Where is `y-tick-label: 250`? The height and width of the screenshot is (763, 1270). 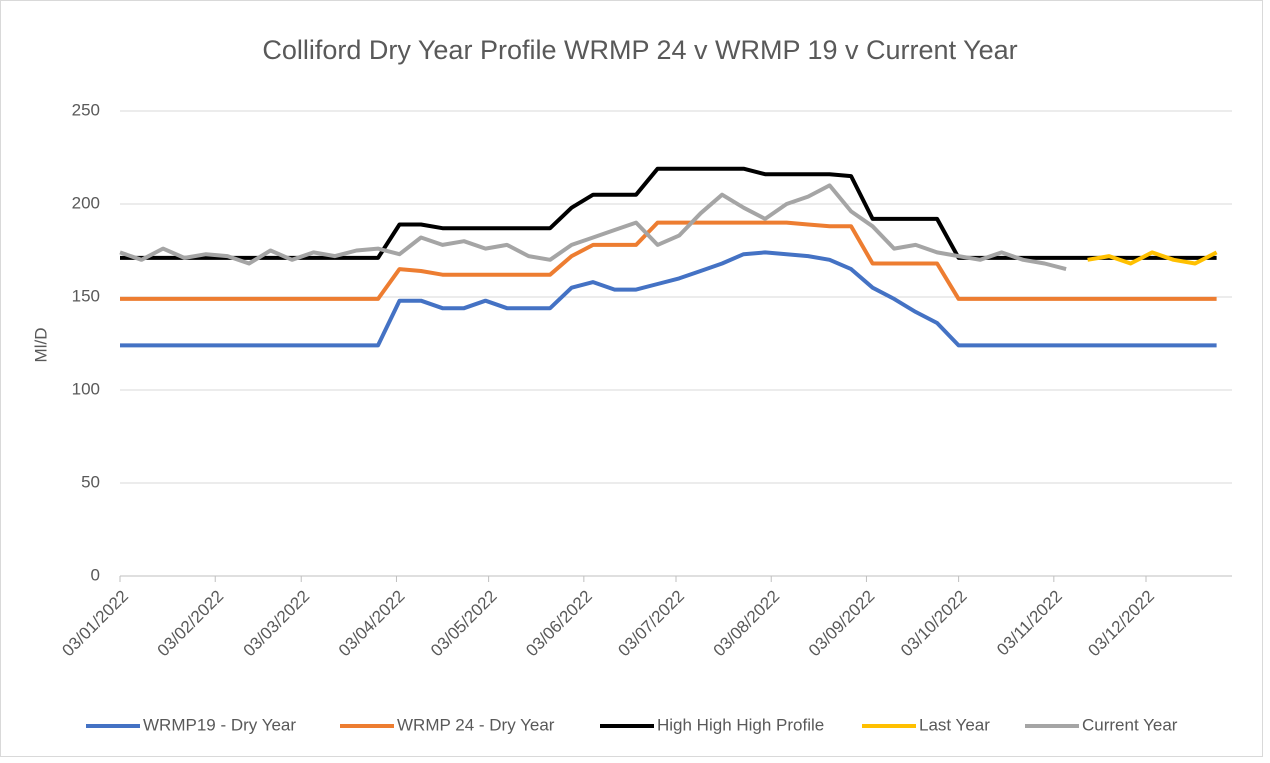 y-tick-label: 250 is located at coordinates (86, 109).